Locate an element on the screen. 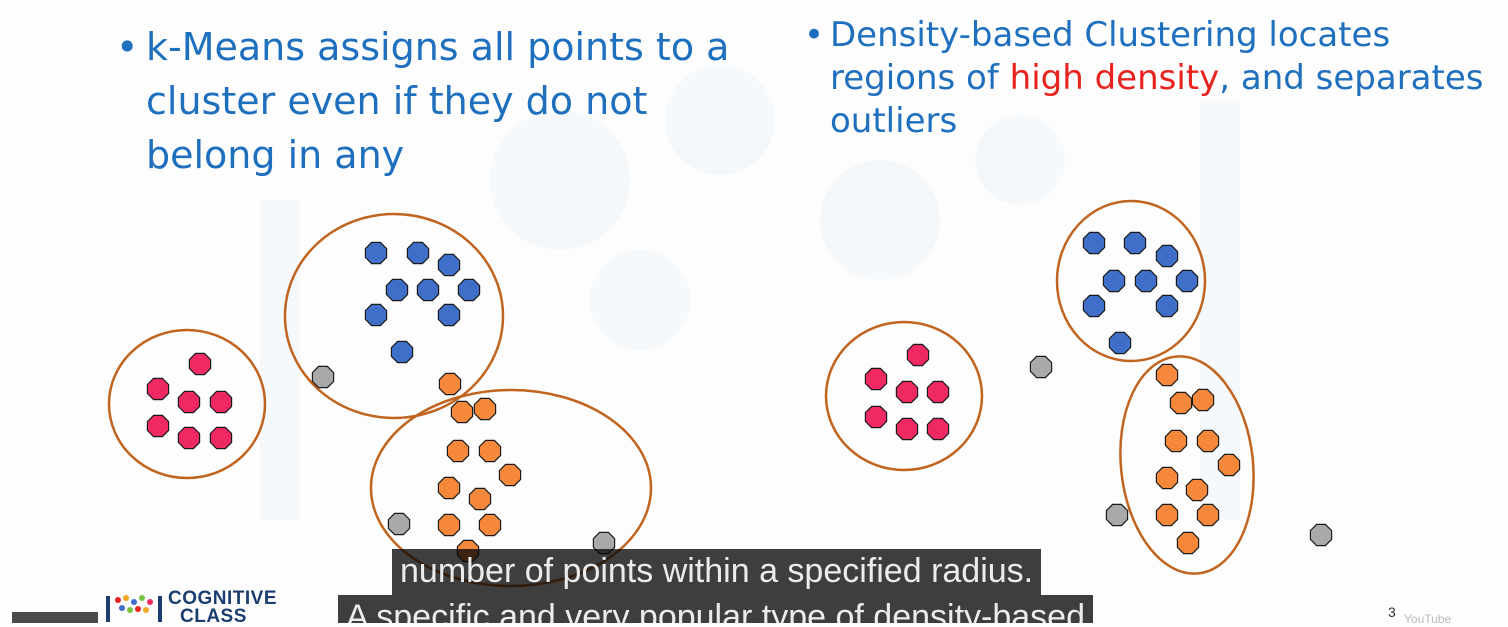 This screenshot has width=1508, height=627. dbscan-cluster-ring-orange is located at coordinates (1187, 465).